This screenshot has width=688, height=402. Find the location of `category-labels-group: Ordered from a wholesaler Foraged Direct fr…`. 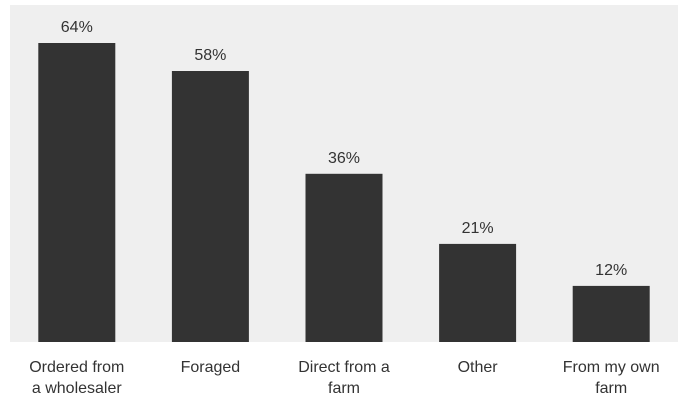

category-labels-group: Ordered from a wholesaler Foraged Direct fr… is located at coordinates (344, 378).